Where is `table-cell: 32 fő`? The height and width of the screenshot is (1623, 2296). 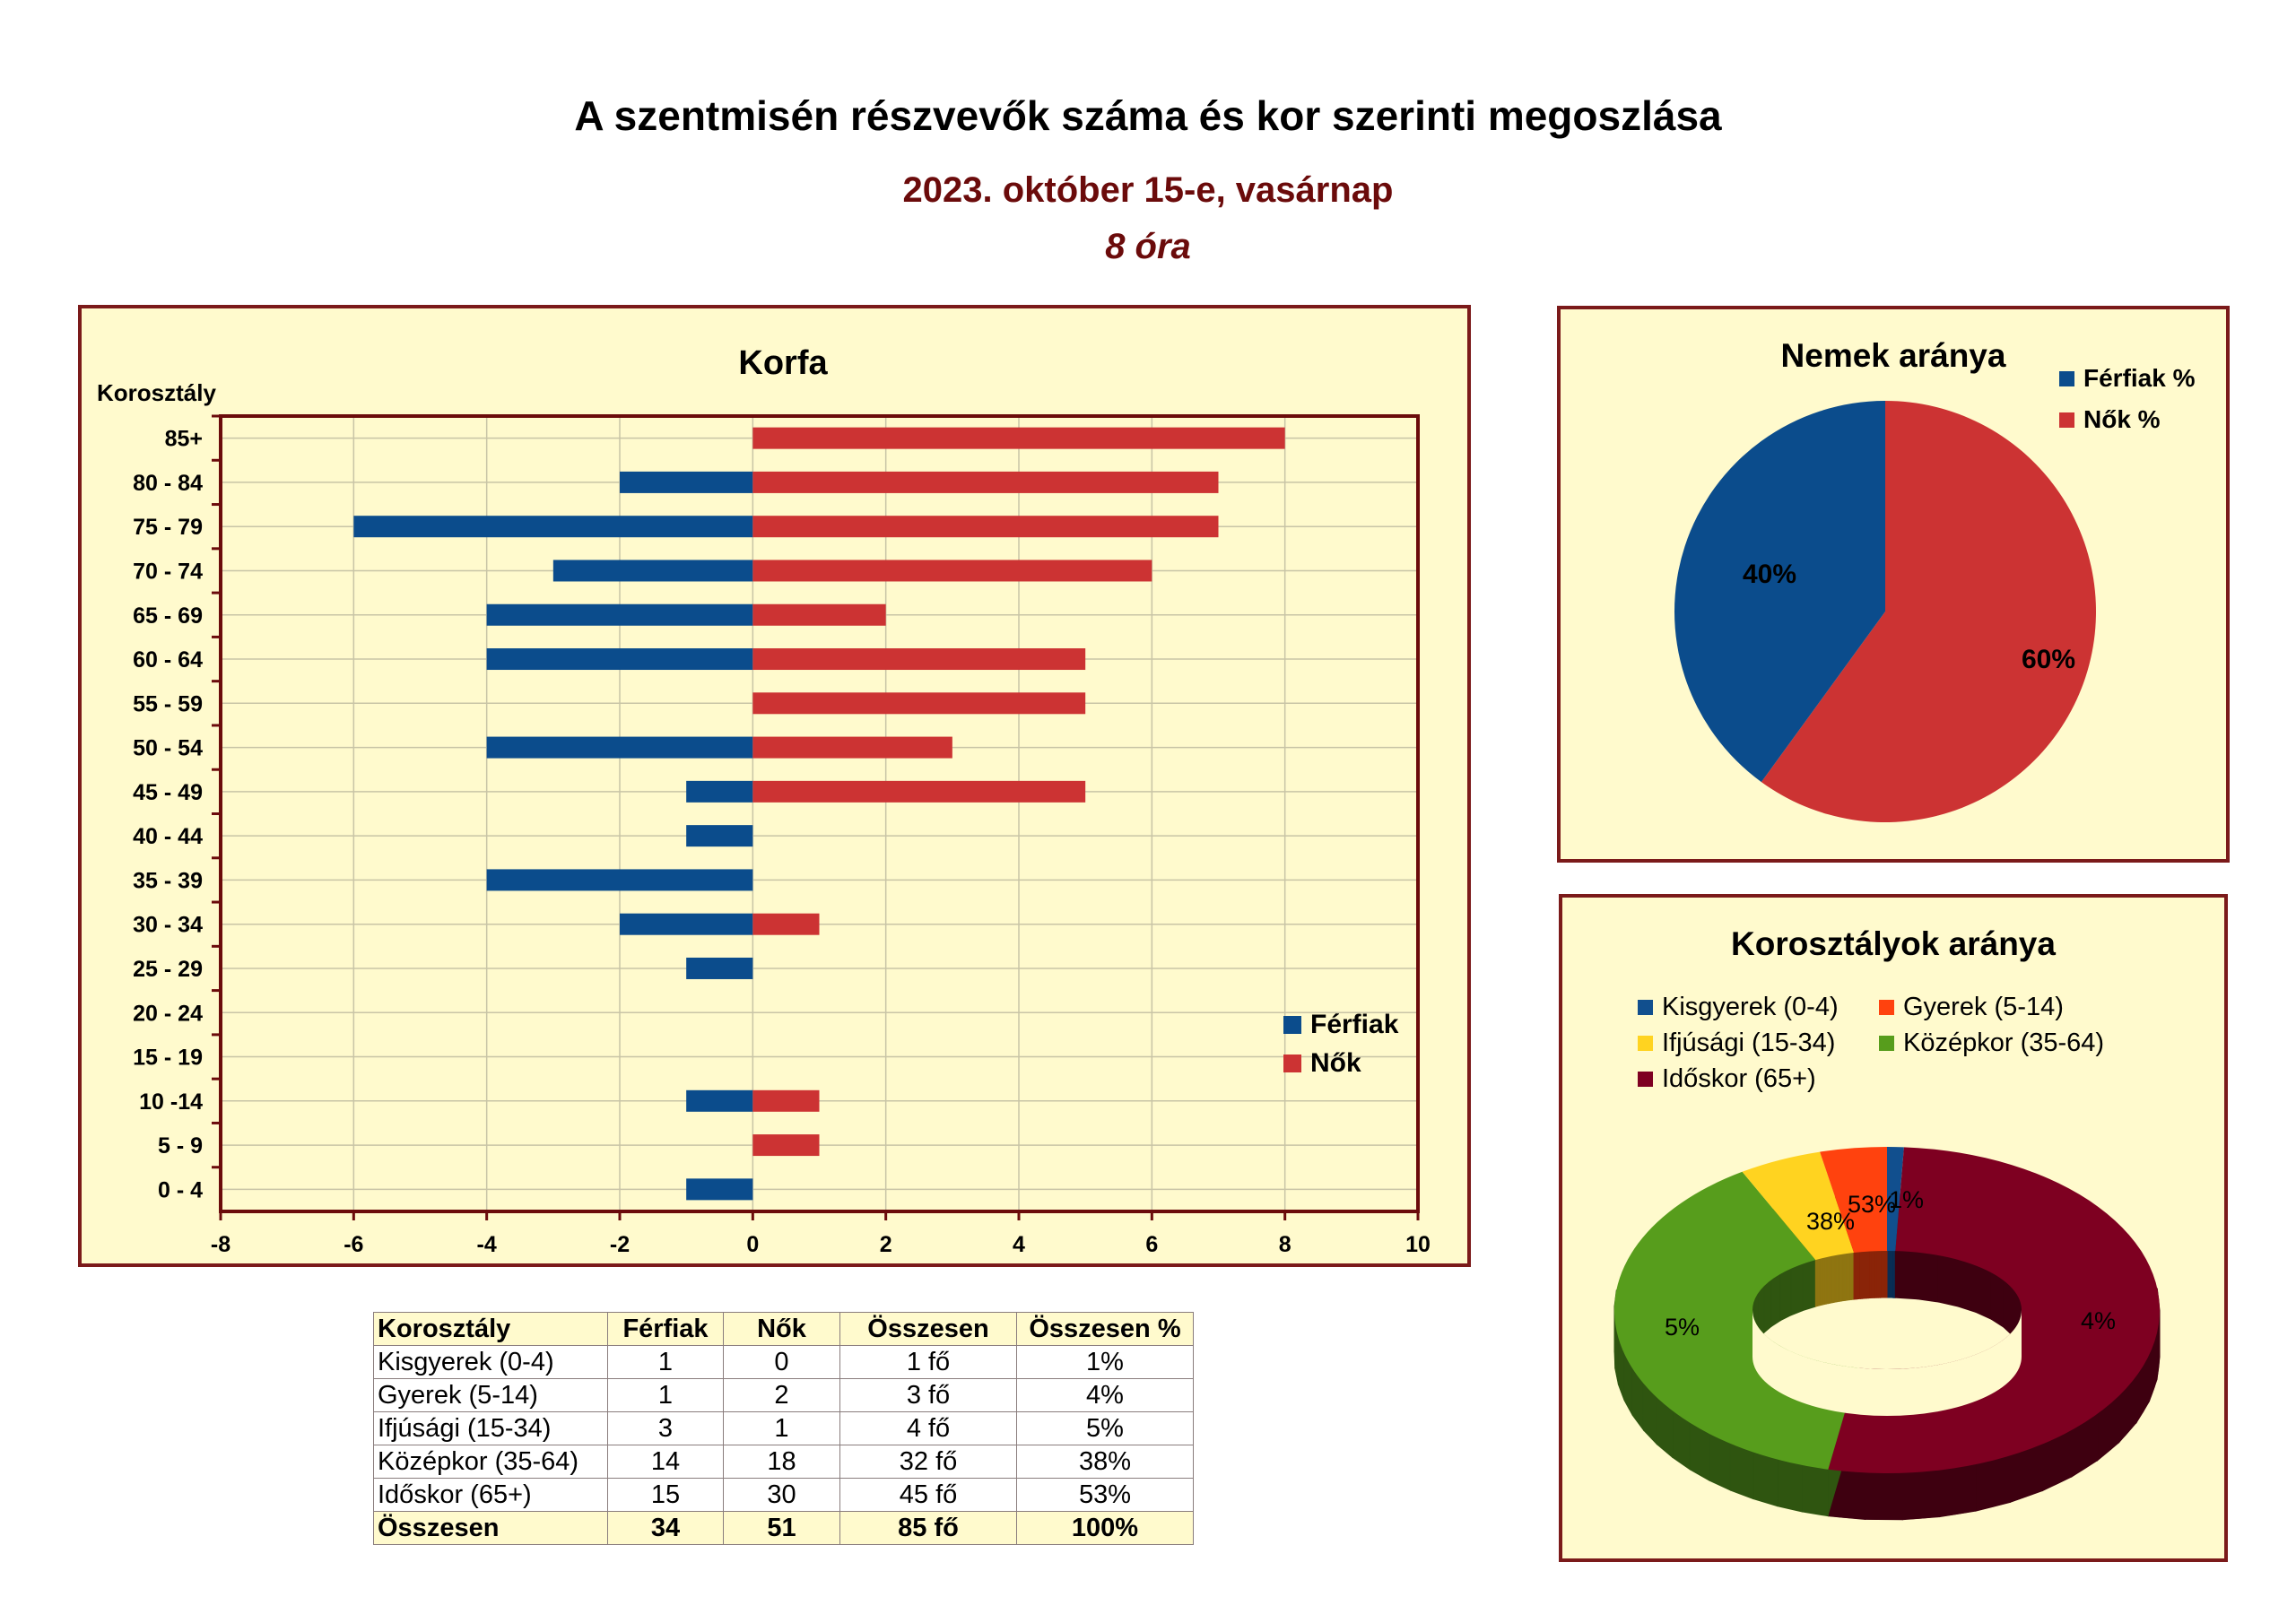 table-cell: 32 fő is located at coordinates (928, 1462).